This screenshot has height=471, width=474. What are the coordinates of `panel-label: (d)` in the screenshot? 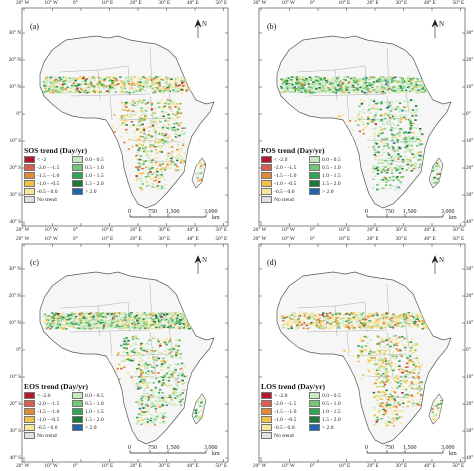 It's located at (272, 262).